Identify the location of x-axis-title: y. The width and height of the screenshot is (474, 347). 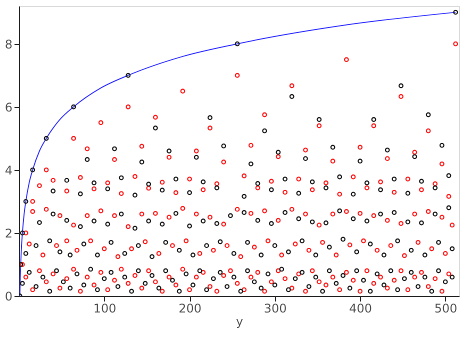
(240, 321).